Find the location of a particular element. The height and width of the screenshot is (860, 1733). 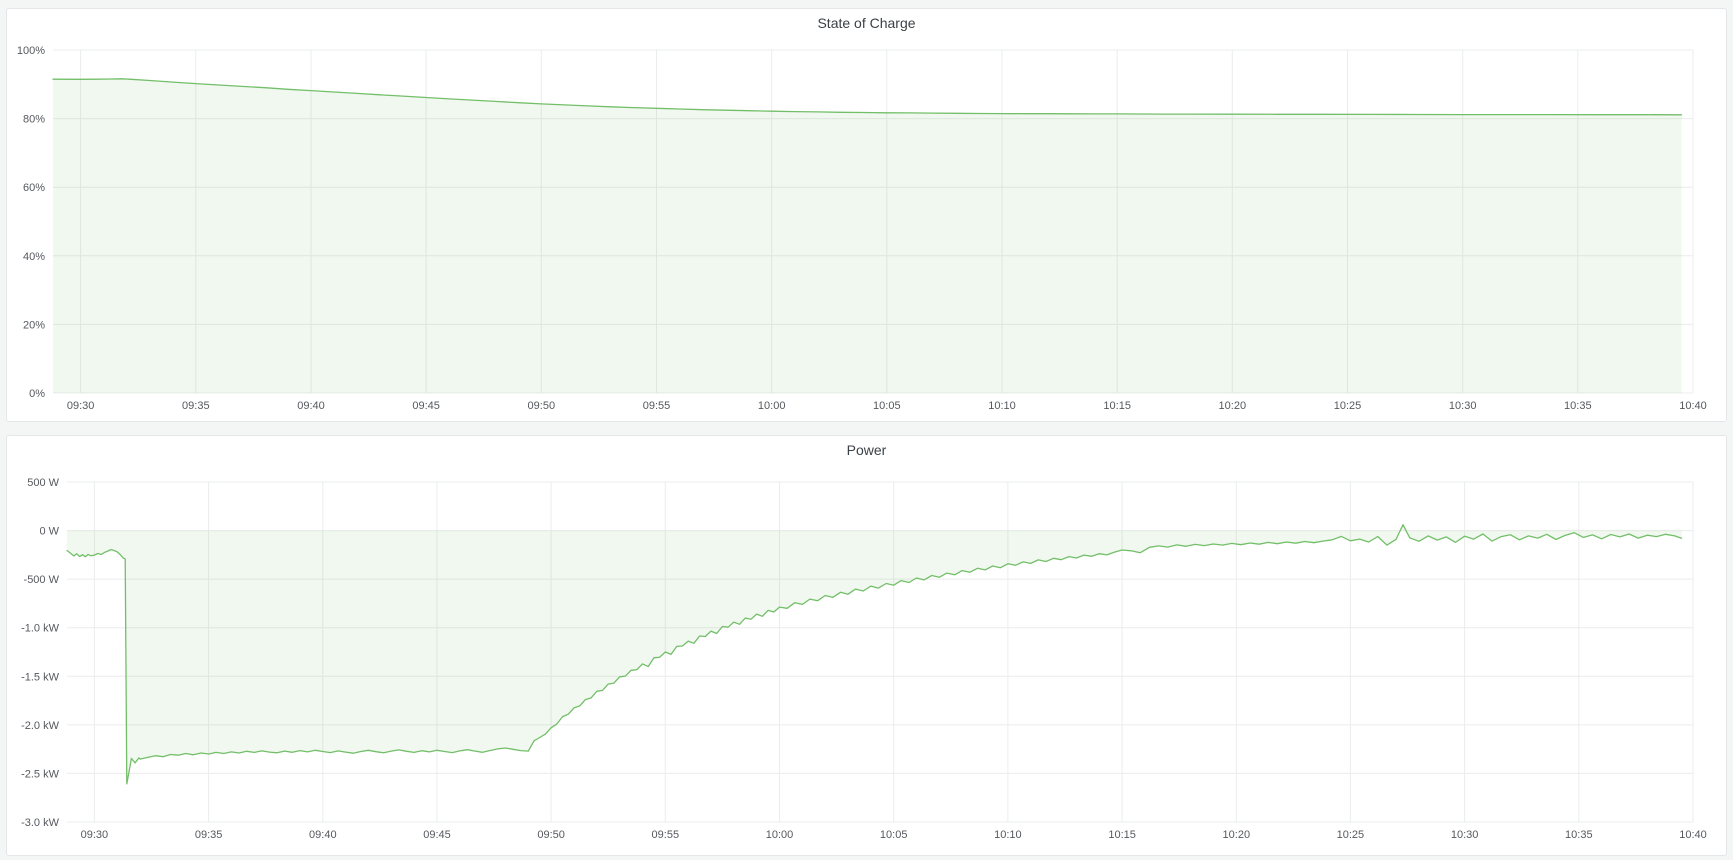

svg-text: 80% is located at coordinates (34, 120).